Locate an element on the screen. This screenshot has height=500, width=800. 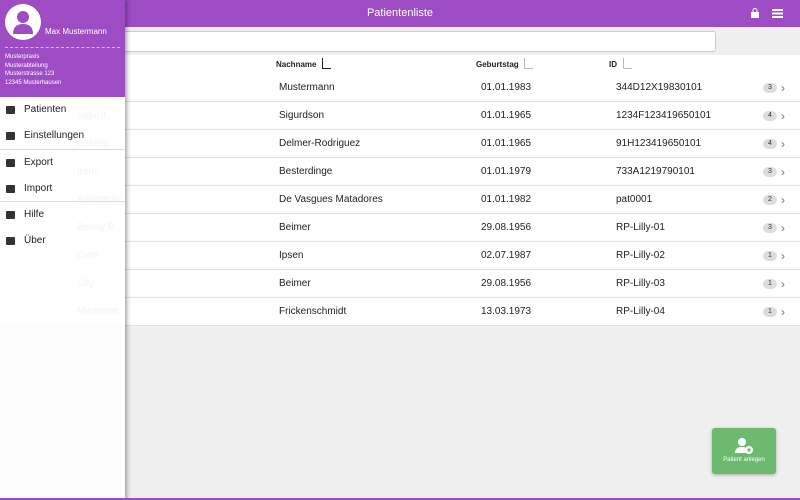
menu-item: Import is located at coordinates (62, 189).